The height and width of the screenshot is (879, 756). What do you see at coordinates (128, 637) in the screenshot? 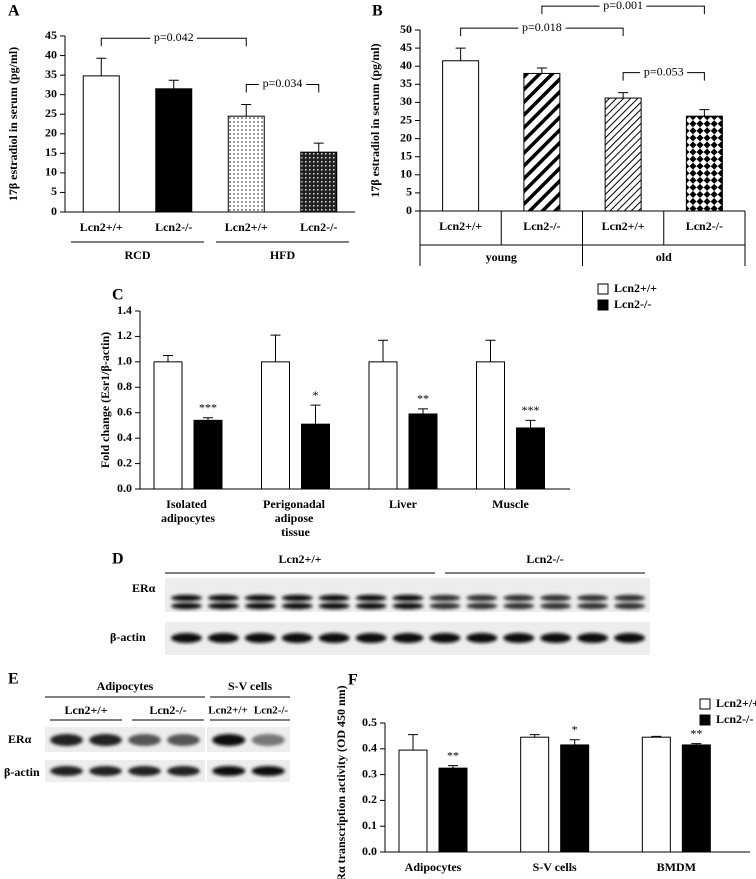
I see `blot-row-label: β-actin` at bounding box center [128, 637].